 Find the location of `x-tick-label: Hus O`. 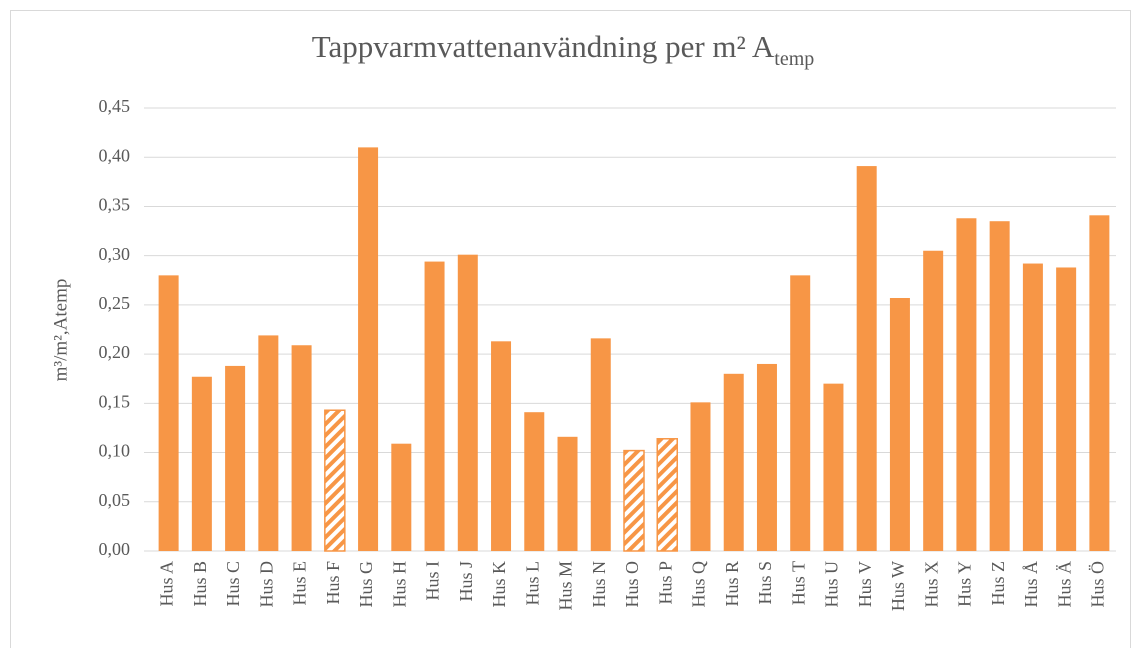

x-tick-label: Hus O is located at coordinates (632, 584).